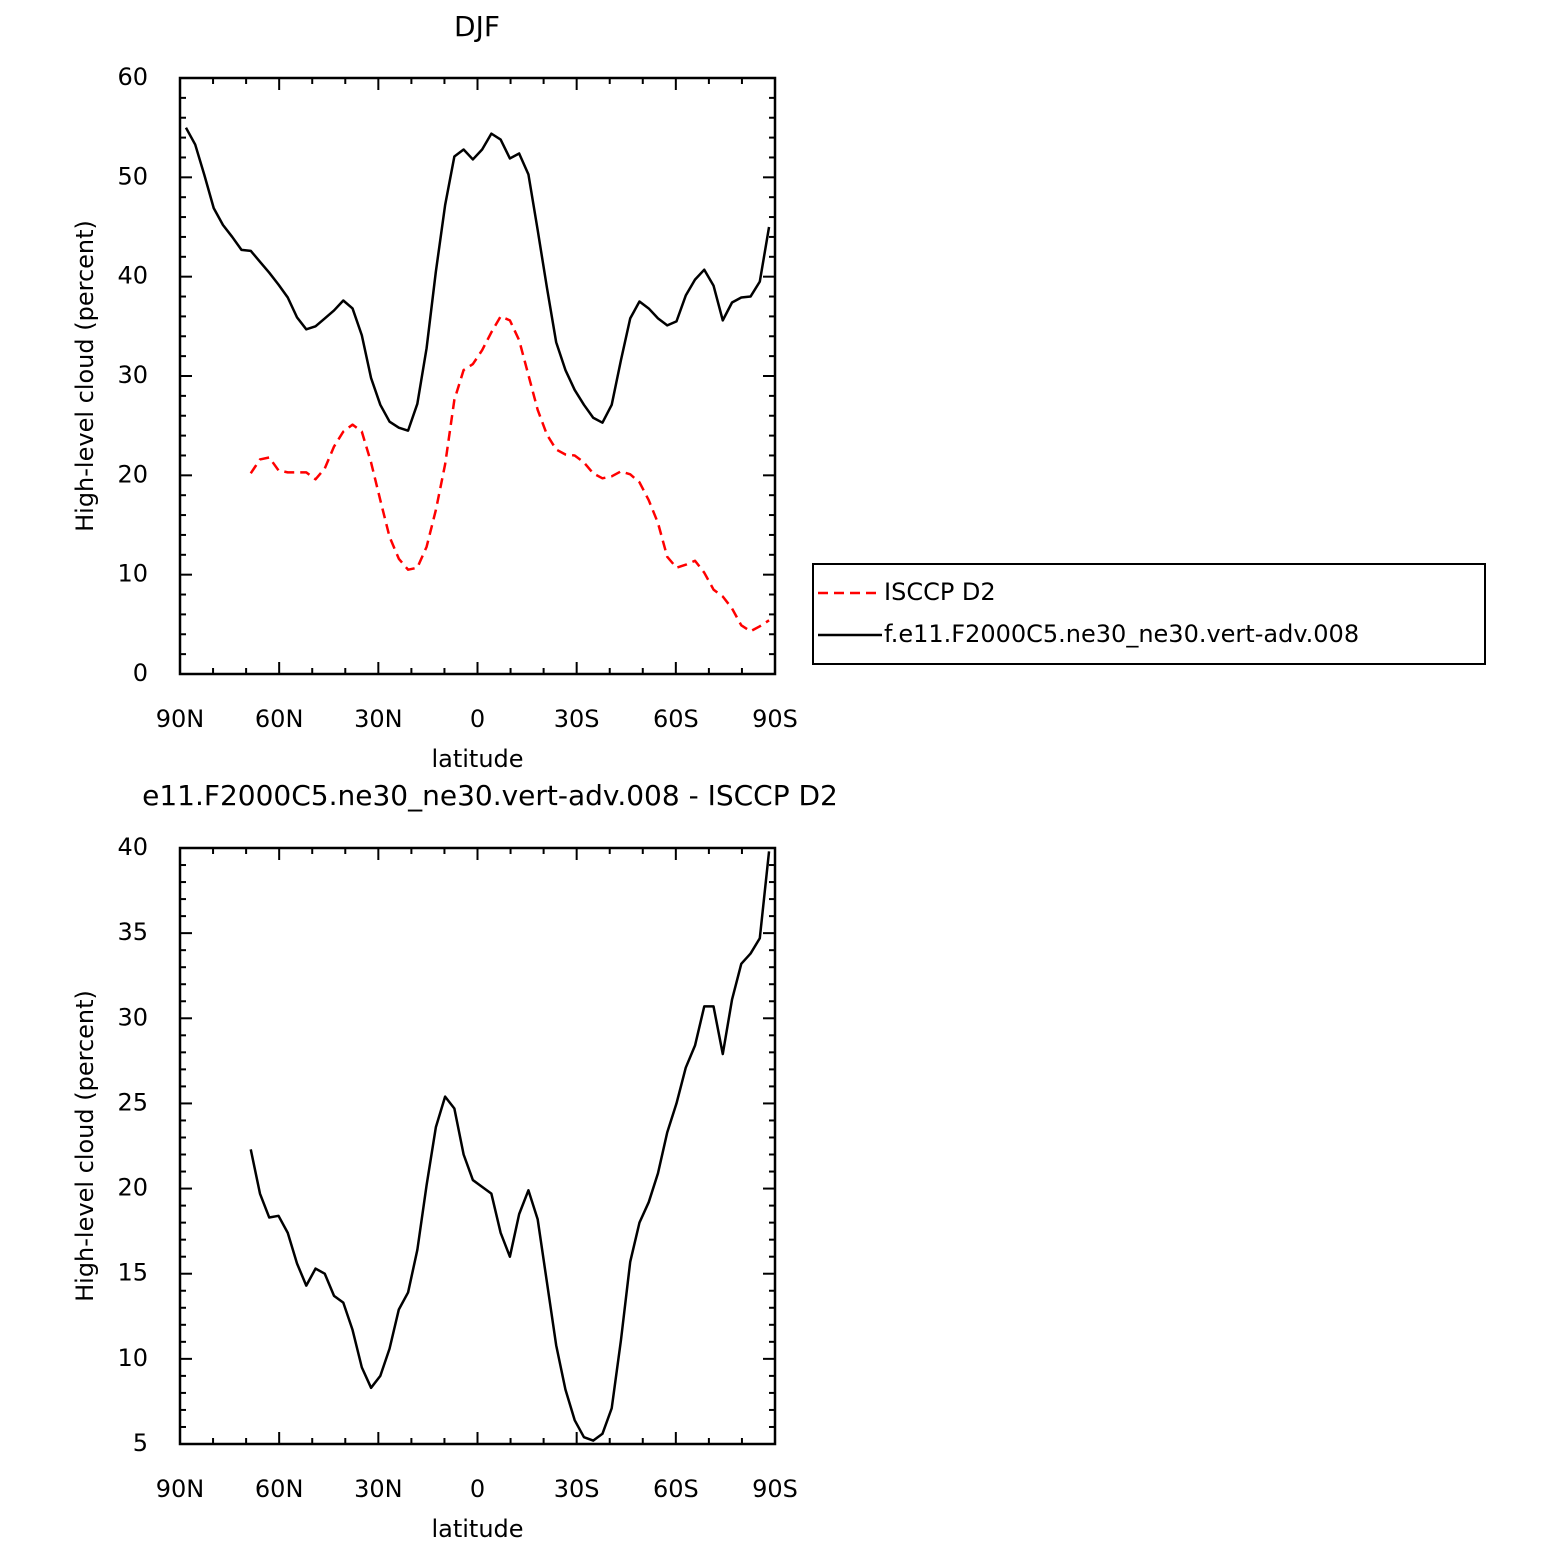  I want to click on y-tick-label: 50, so click(132, 176).